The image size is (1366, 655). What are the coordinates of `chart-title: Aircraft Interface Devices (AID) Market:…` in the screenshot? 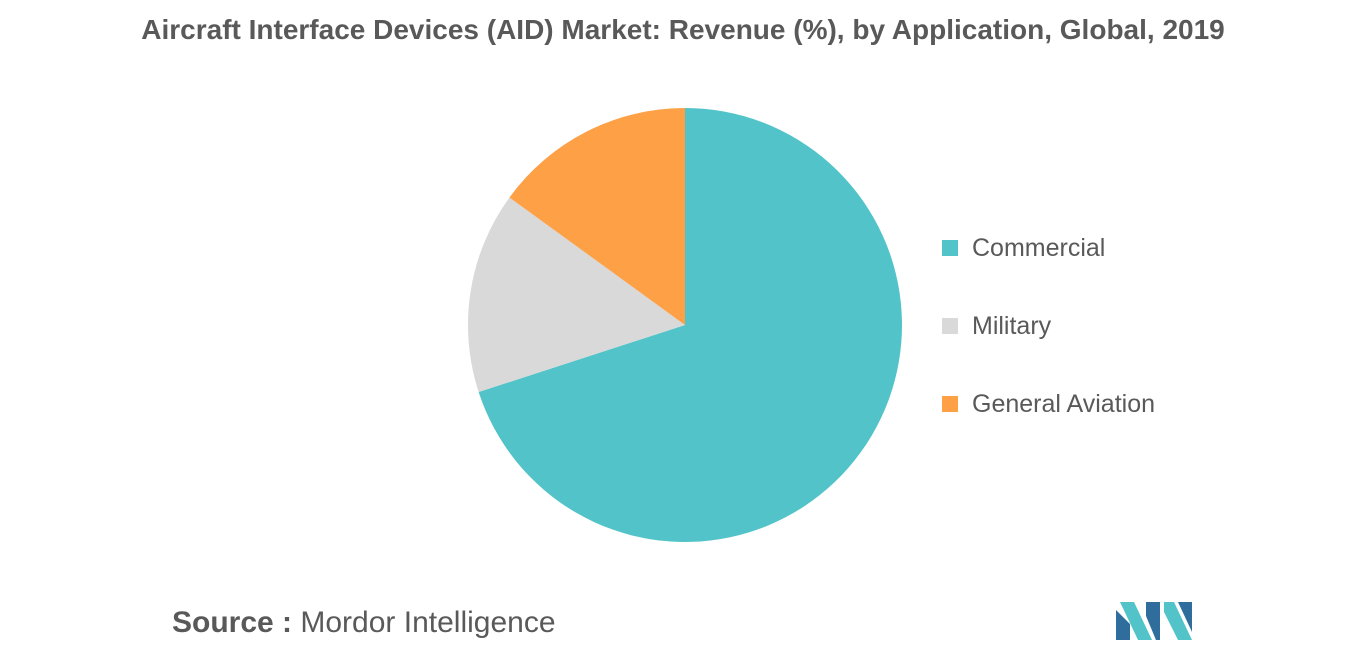 It's located at (683, 29).